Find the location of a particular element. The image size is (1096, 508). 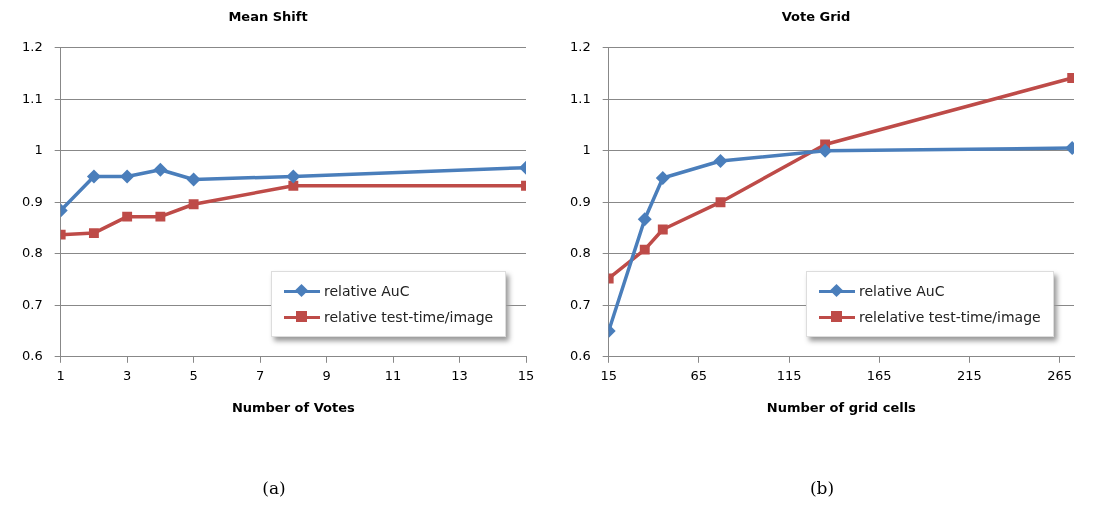

legend-label: relative test-time/image is located at coordinates (409, 316).